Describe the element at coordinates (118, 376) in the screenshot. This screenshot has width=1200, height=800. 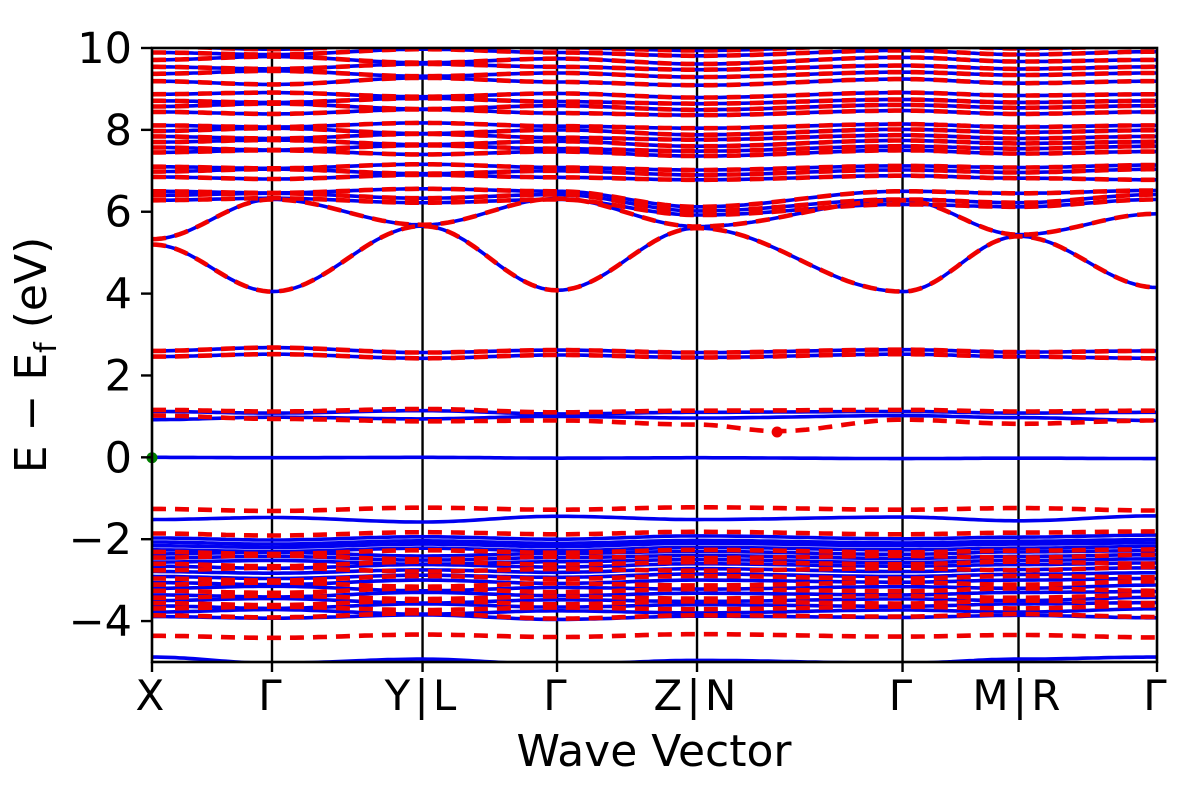
I see `y-tick-label: 2` at that location.